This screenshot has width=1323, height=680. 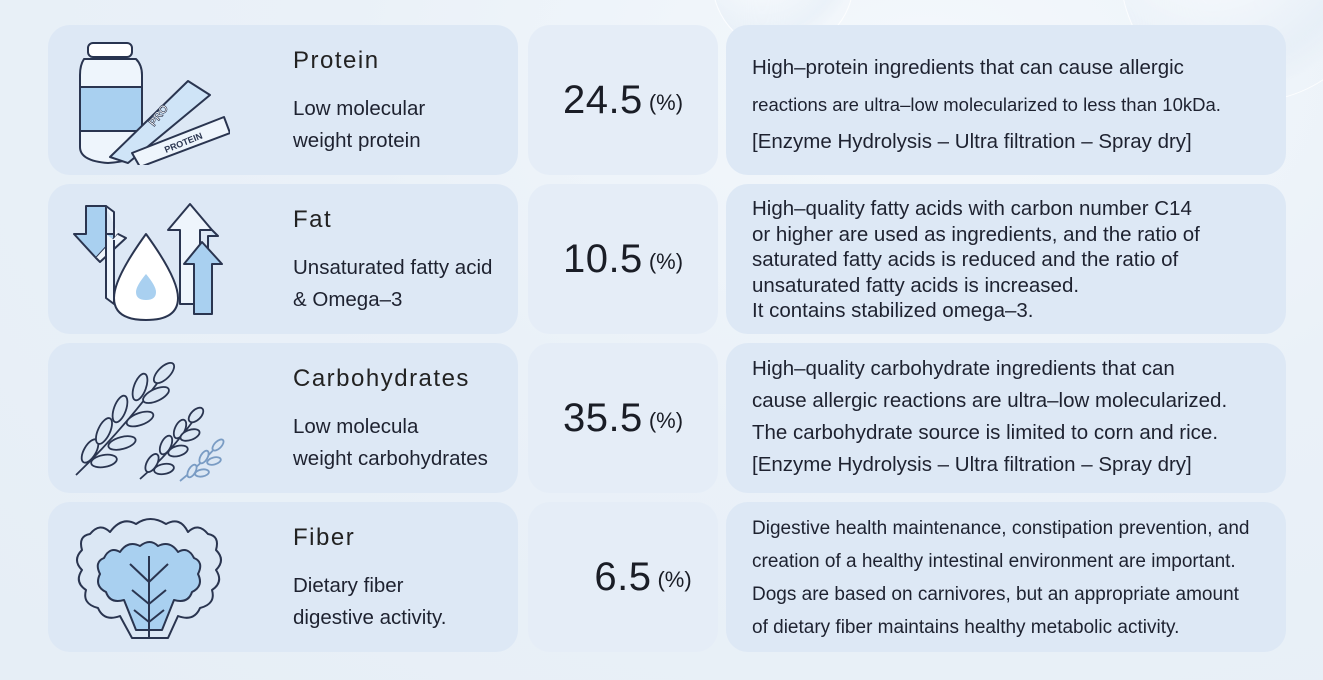 What do you see at coordinates (357, 140) in the screenshot?
I see `subtitle-line: weight protein` at bounding box center [357, 140].